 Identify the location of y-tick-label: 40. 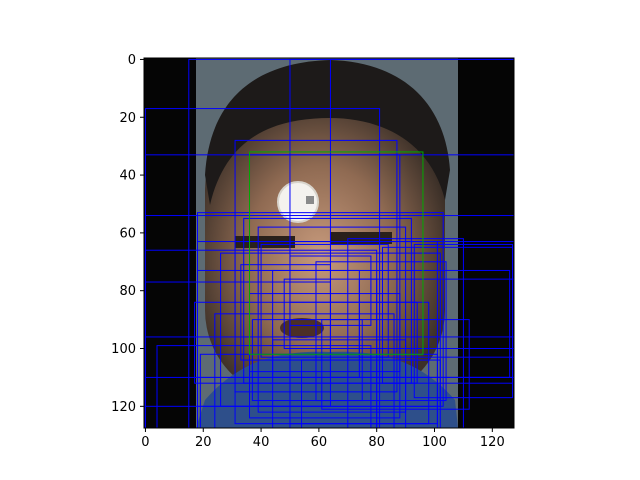
(127, 176).